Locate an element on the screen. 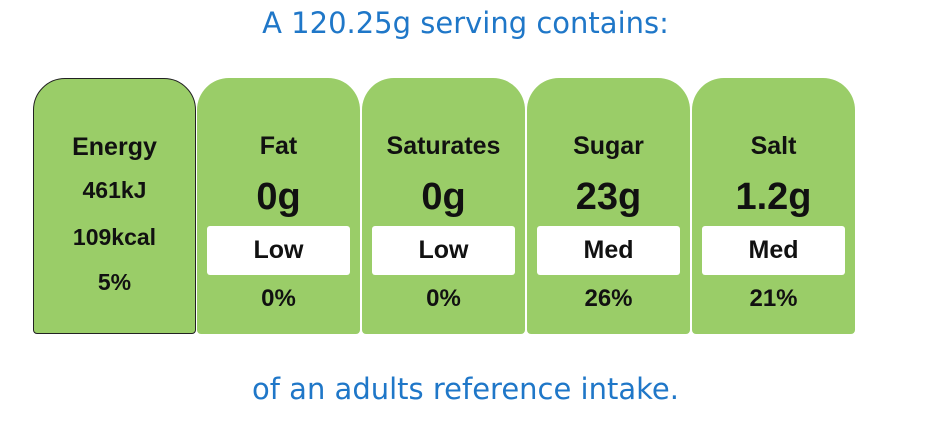  nutrient-amount: 1.2g is located at coordinates (773, 197).